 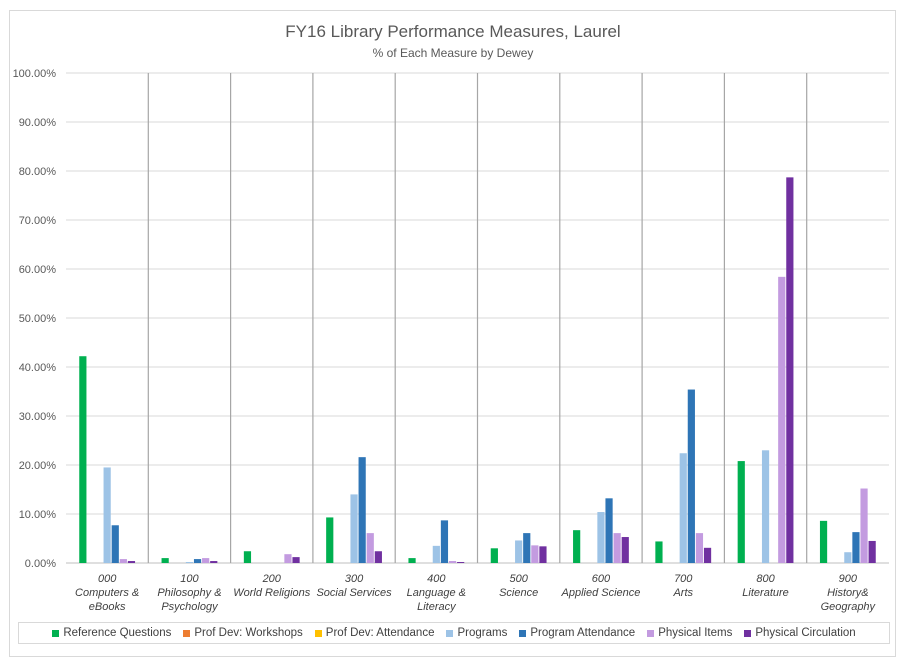 I want to click on legend-item: Prof Dev: Workshops, so click(x=243, y=633).